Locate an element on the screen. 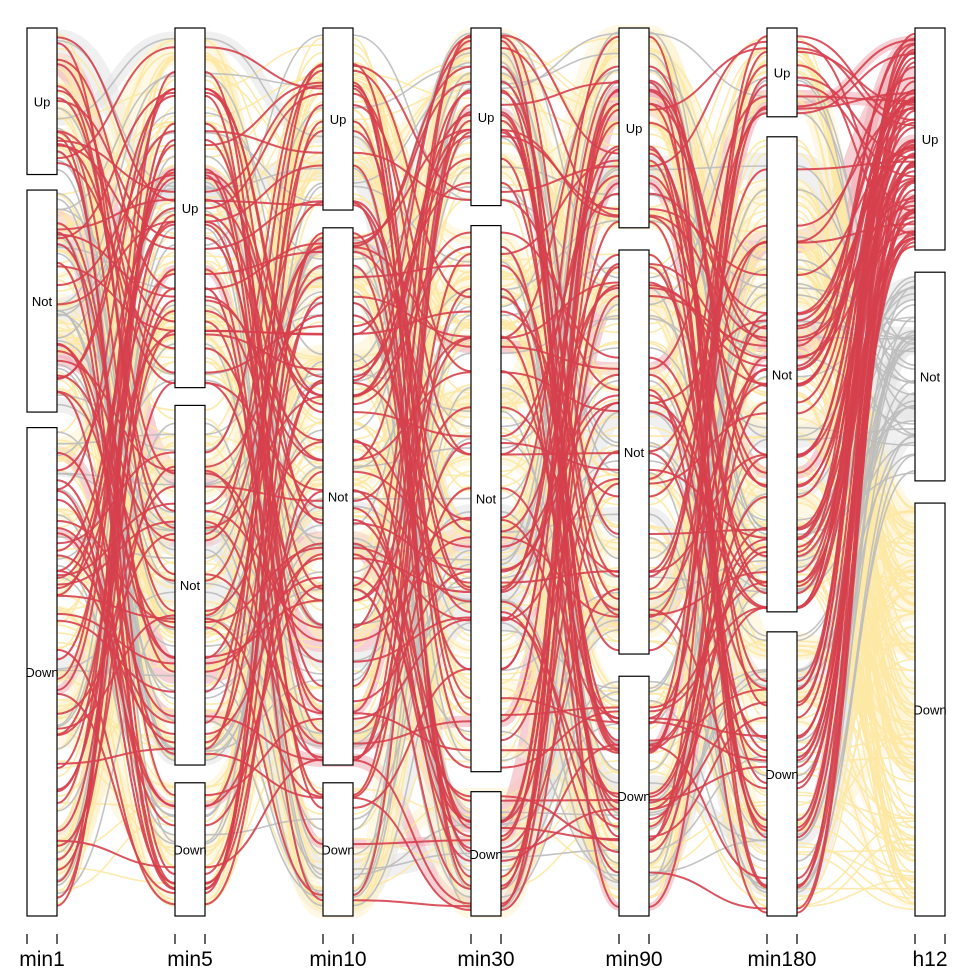  axis-tick-label: min10 is located at coordinates (337, 959).